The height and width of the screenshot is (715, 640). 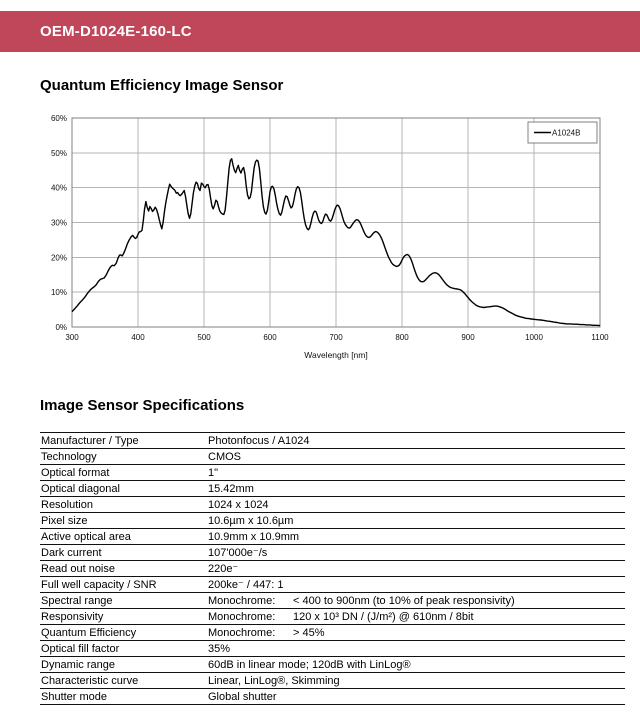 I want to click on spec-label: Pixel size, so click(x=64, y=520).